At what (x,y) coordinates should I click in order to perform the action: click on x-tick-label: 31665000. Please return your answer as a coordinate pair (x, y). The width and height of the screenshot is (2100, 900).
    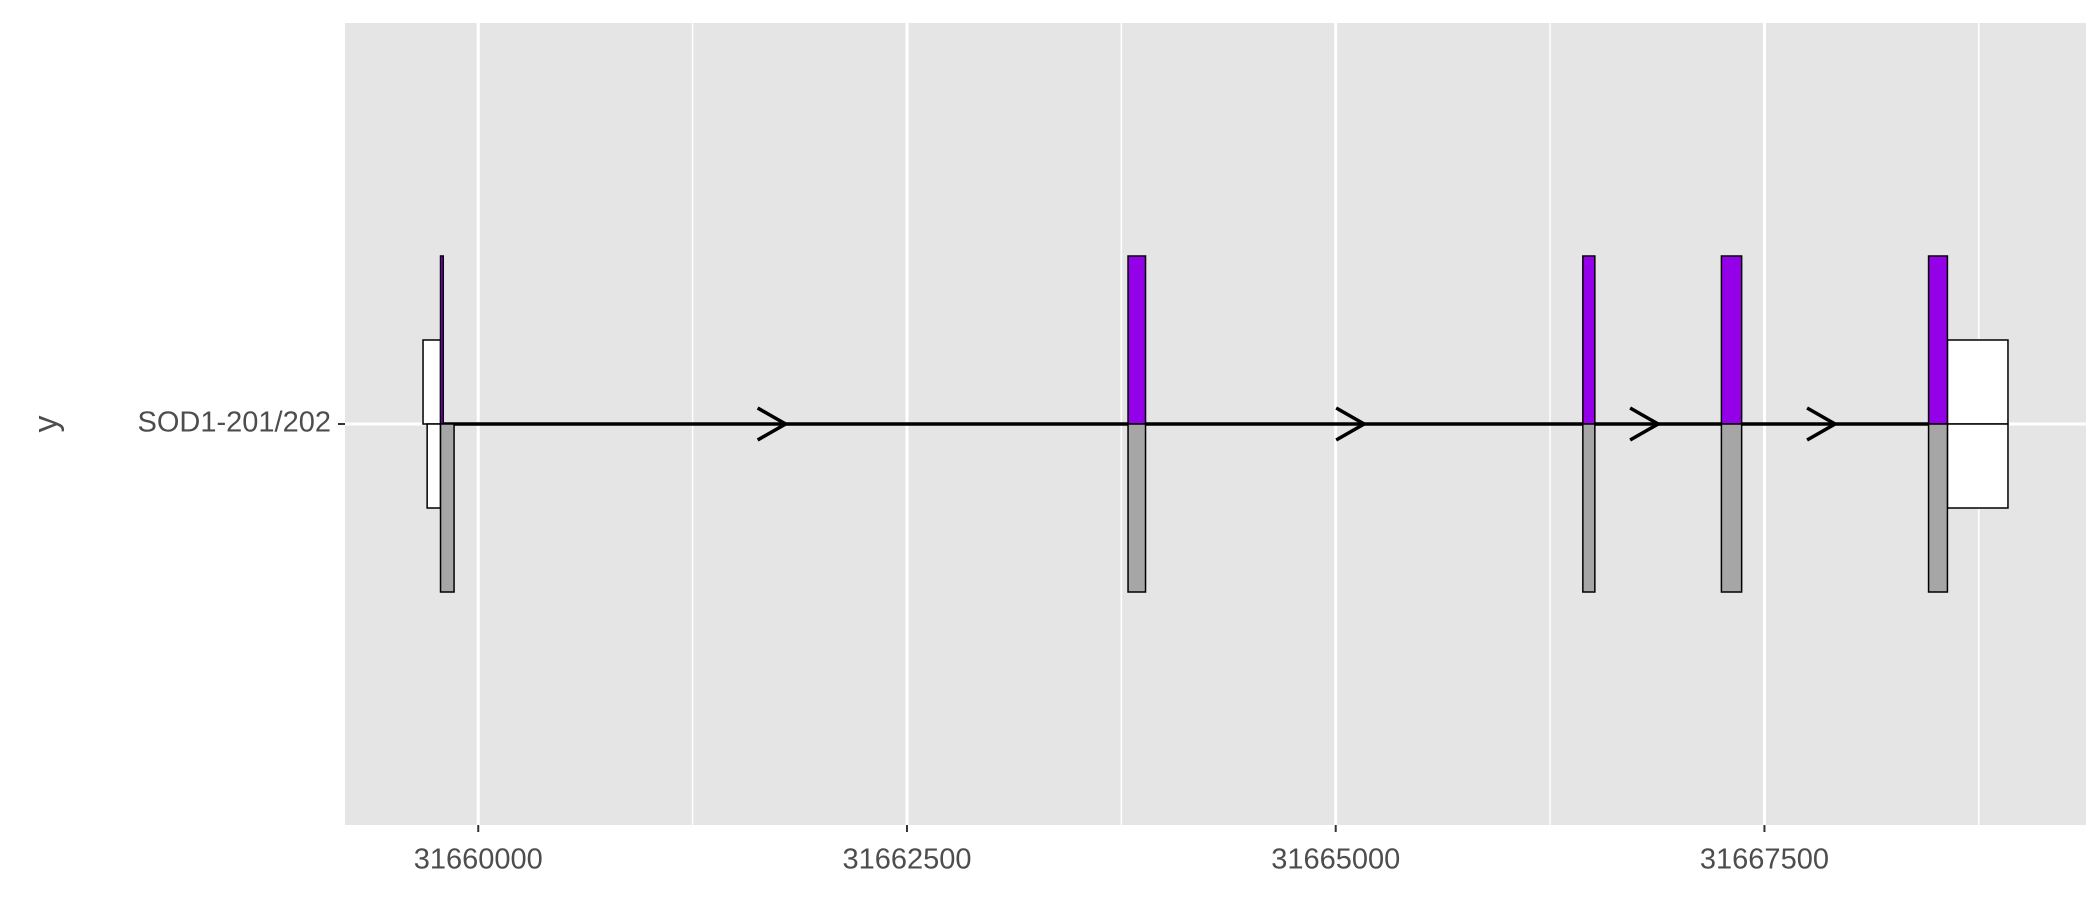
    Looking at the image, I should click on (1335, 860).